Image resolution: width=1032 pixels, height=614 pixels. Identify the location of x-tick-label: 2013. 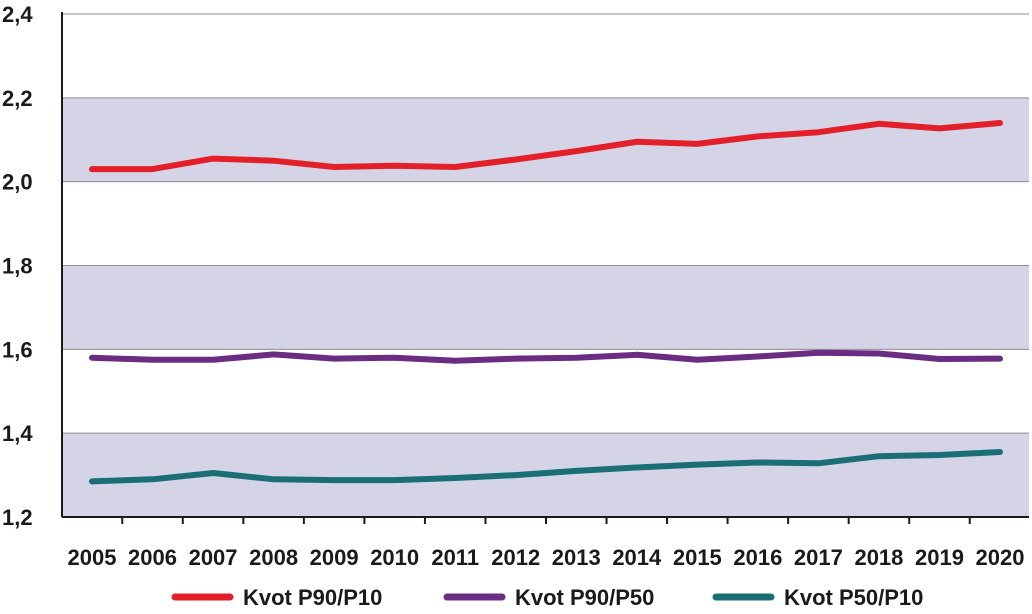
(576, 557).